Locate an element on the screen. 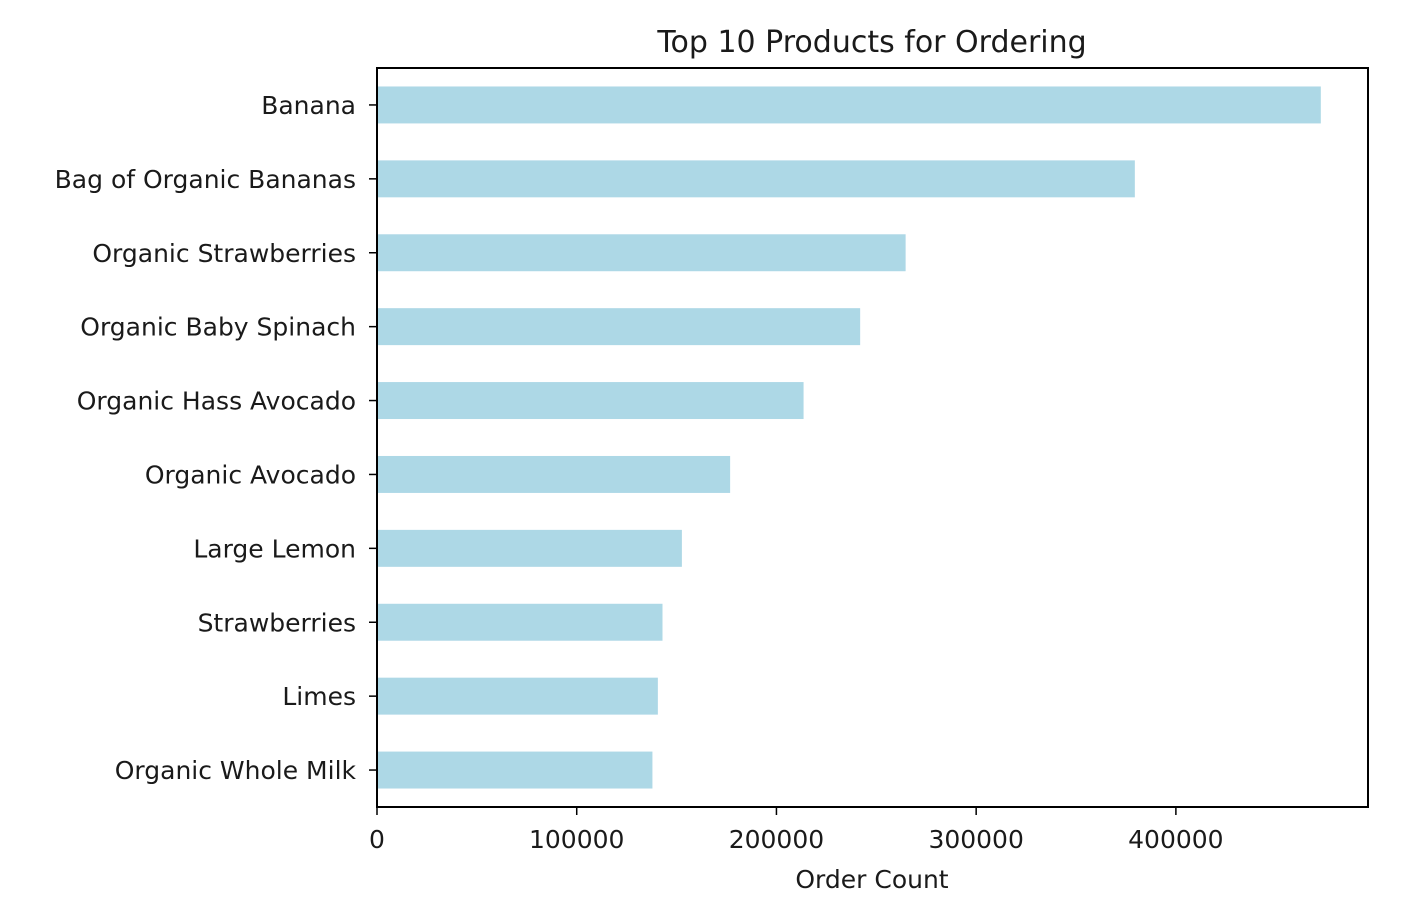 This screenshot has width=1404, height=914. y-tick-label: Organic Avocado is located at coordinates (250, 474).